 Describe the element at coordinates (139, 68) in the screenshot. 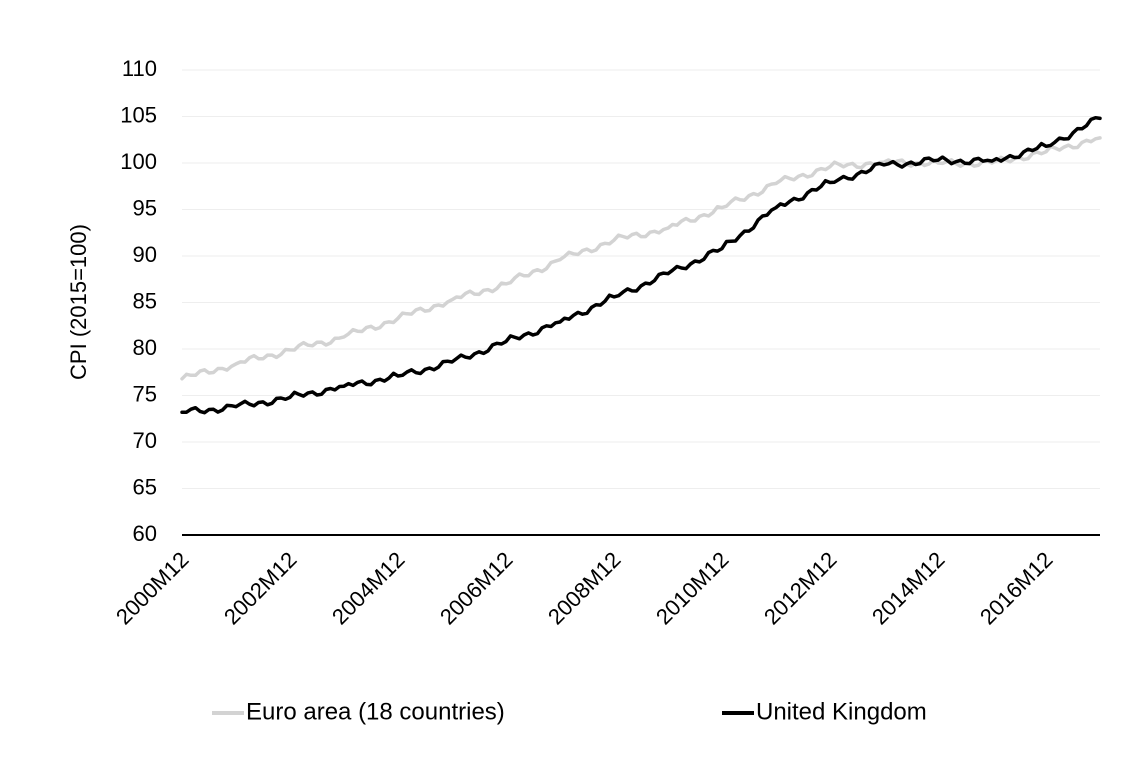

I see `y-tick-label: 110` at that location.